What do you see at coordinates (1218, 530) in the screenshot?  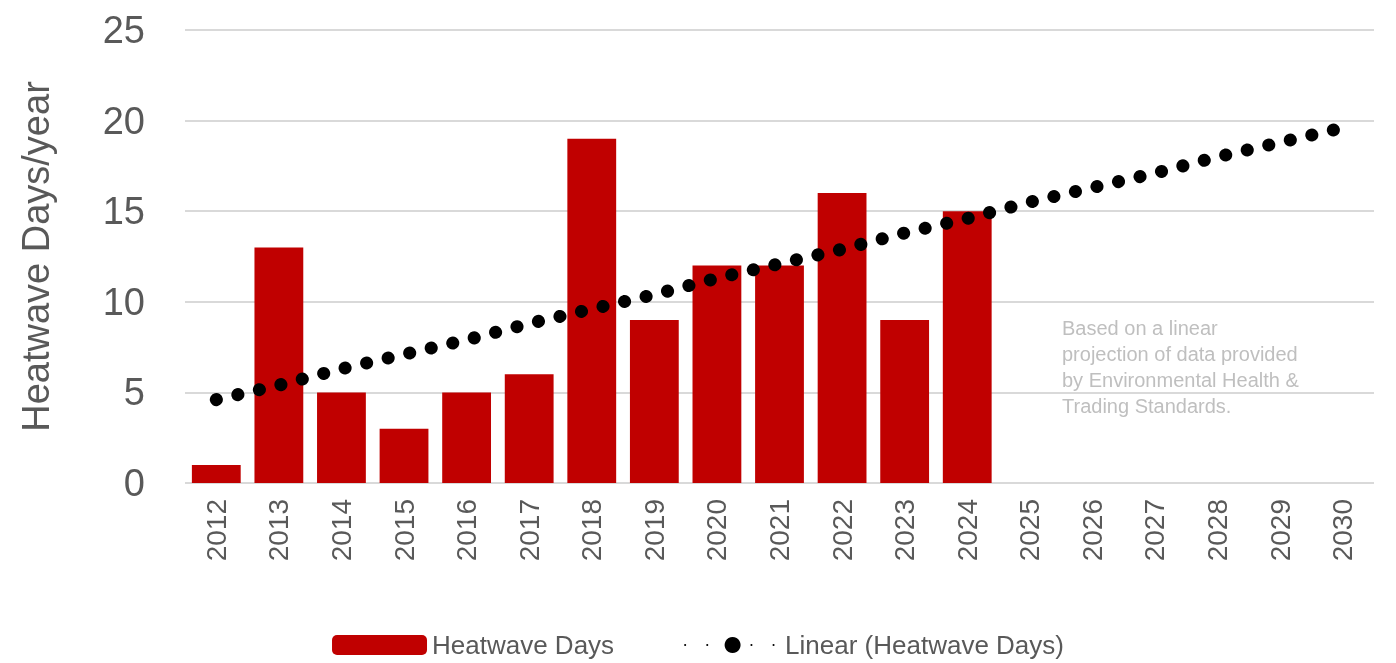 I see `x-tick-label: 2028` at bounding box center [1218, 530].